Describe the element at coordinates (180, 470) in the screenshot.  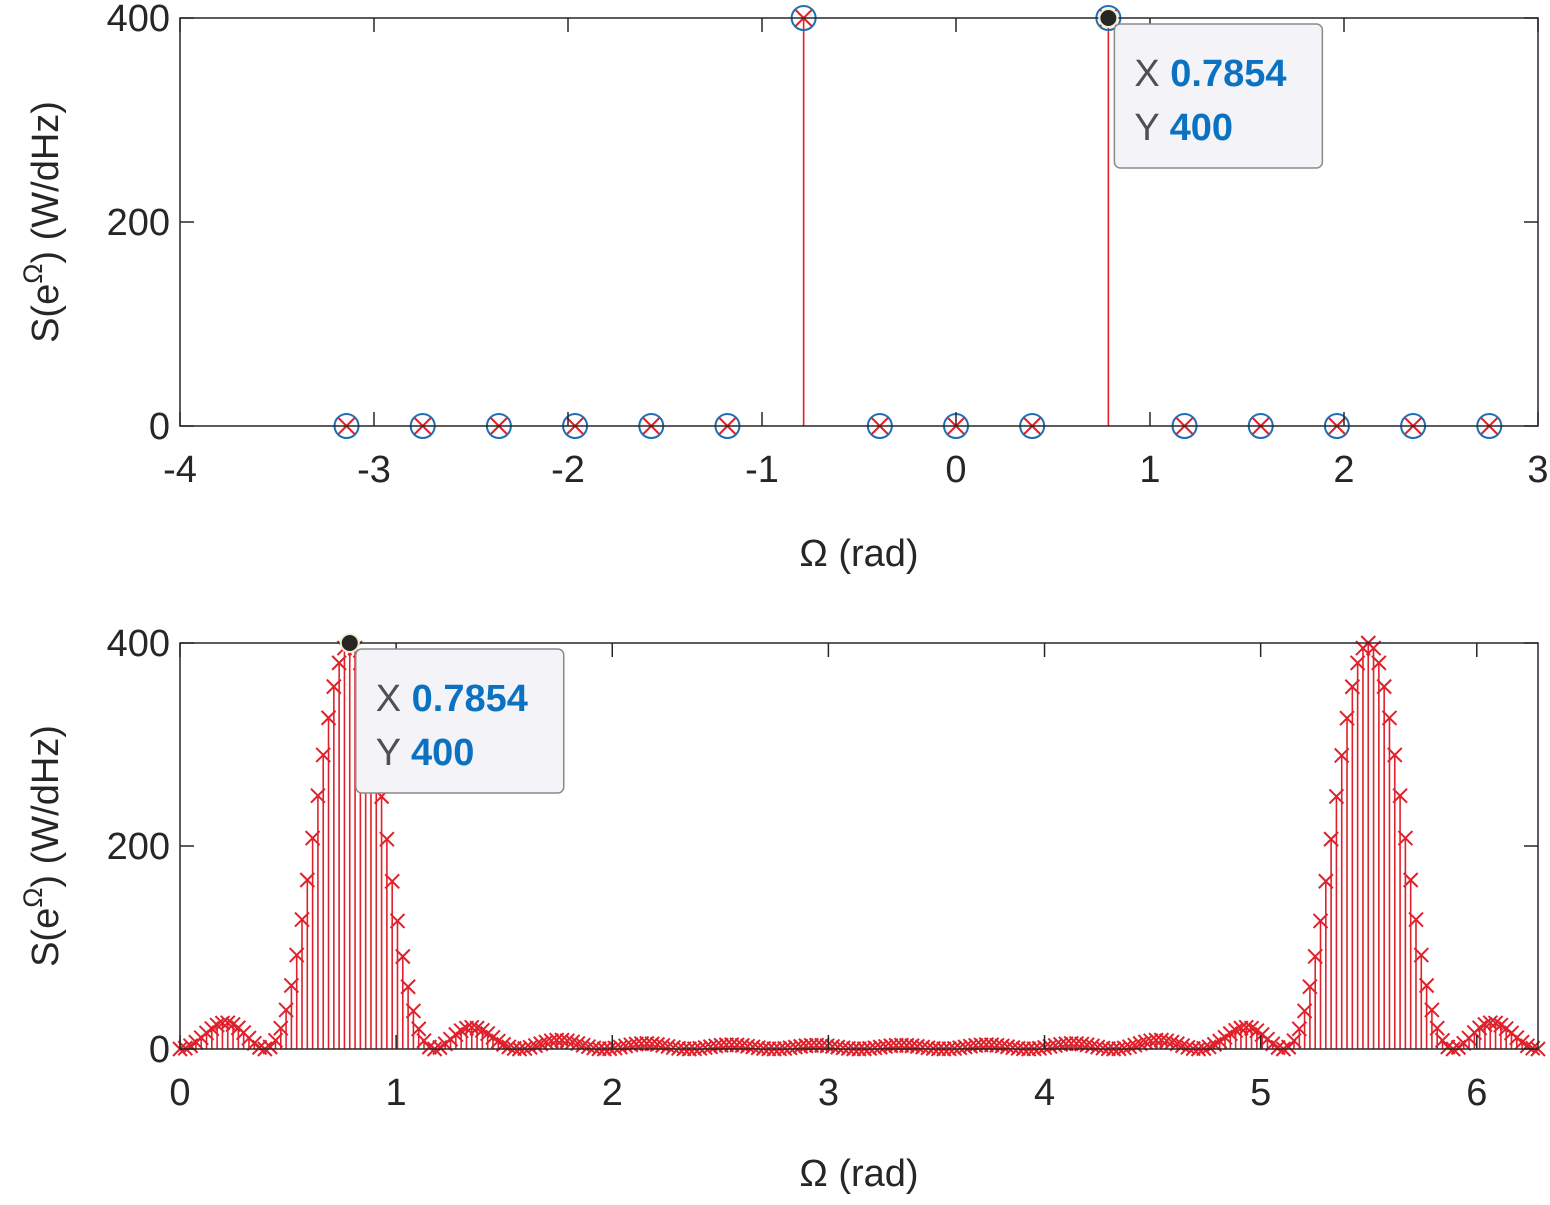
I see `xtick-label: -4` at that location.